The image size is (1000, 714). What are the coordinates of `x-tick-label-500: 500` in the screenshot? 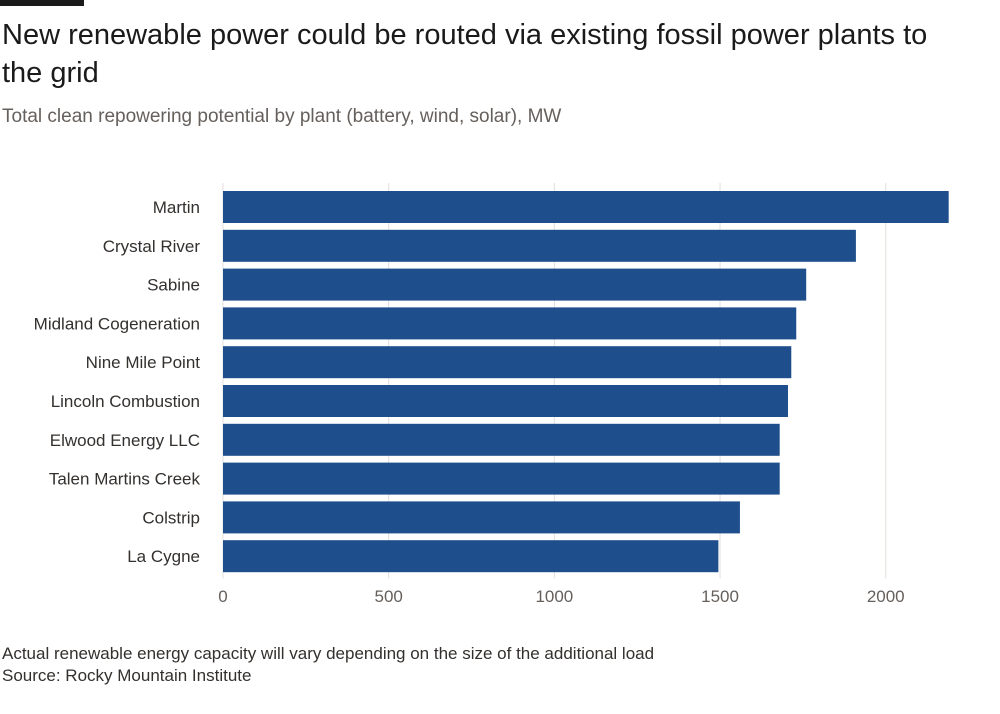 It's located at (388, 596).